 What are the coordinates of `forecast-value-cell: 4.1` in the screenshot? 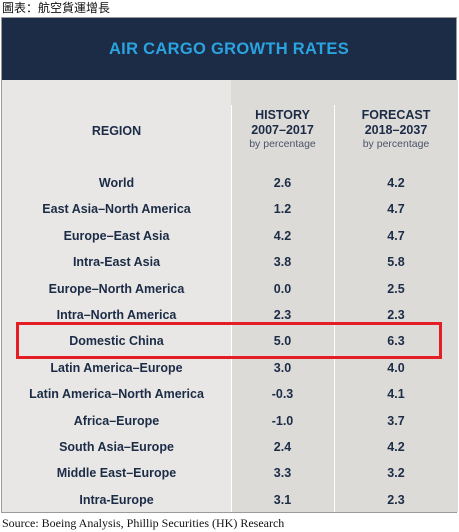 It's located at (396, 394).